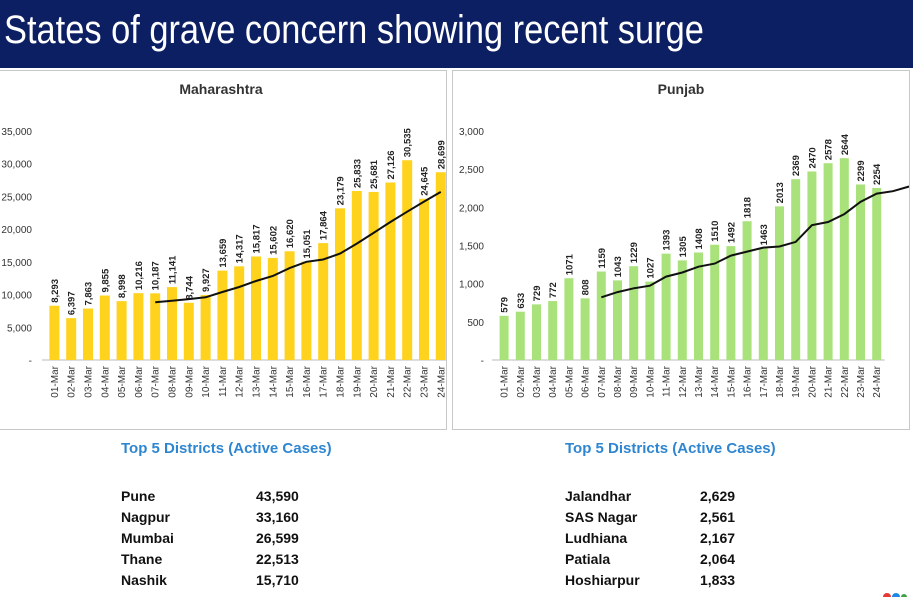 The height and width of the screenshot is (597, 913). Describe the element at coordinates (290, 233) in the screenshot. I see `data-label: 16,620` at that location.